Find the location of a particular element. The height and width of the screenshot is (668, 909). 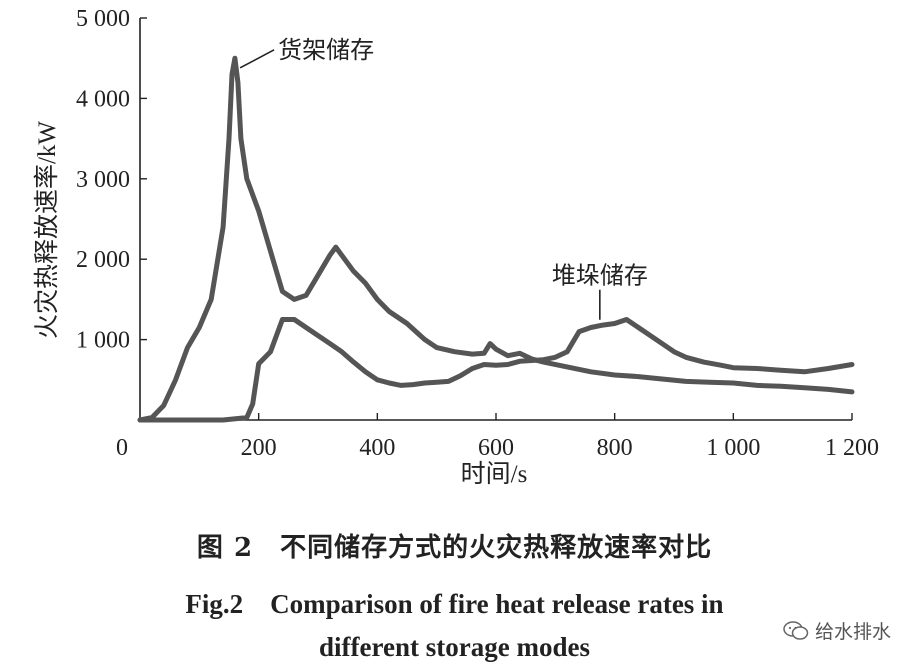

x-tick-label: 200 is located at coordinates (259, 448).